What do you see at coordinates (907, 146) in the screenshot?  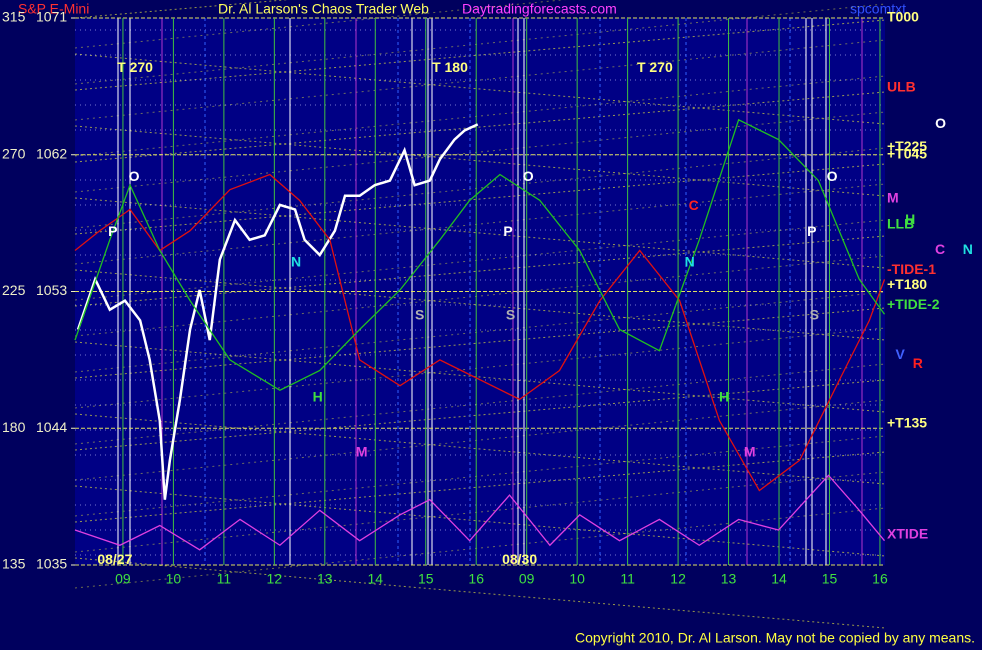 I see `level-label: +T225` at bounding box center [907, 146].